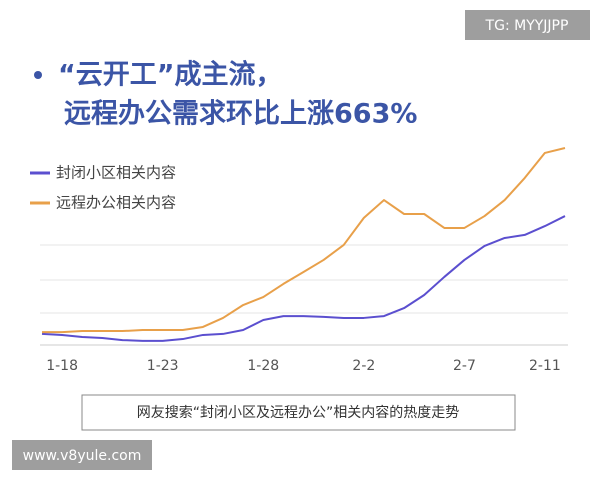  I want to click on chart-title: “云开工”成主流，, so click(170, 75).